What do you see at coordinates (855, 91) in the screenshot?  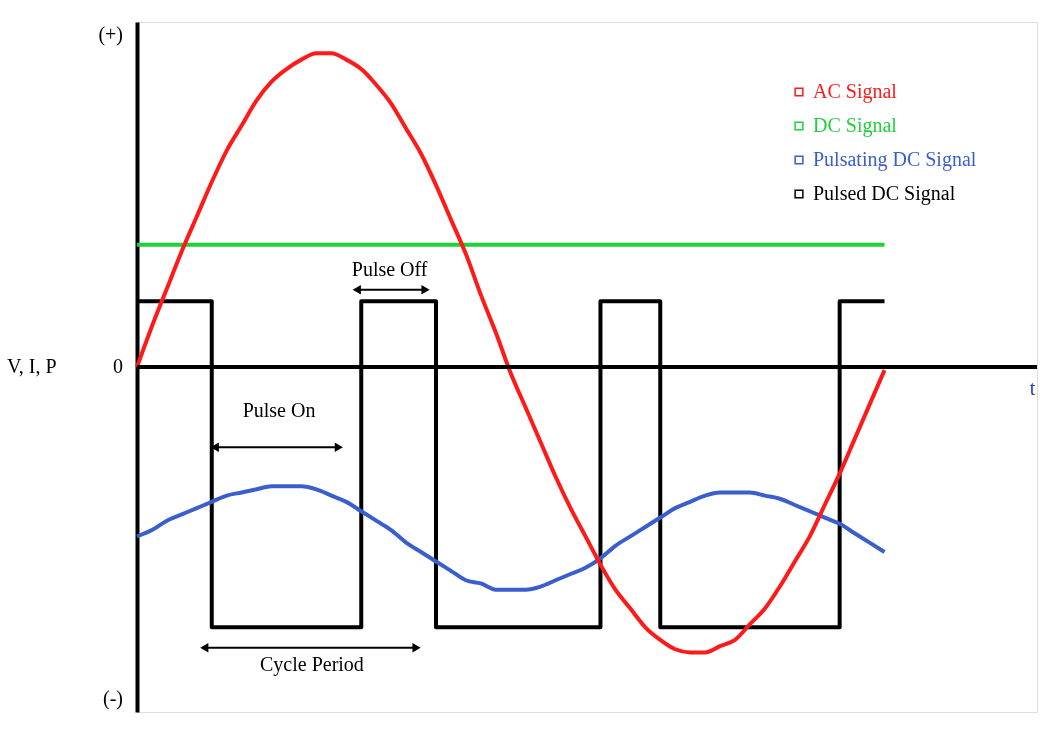 I see `legend-label: AC Signal` at bounding box center [855, 91].